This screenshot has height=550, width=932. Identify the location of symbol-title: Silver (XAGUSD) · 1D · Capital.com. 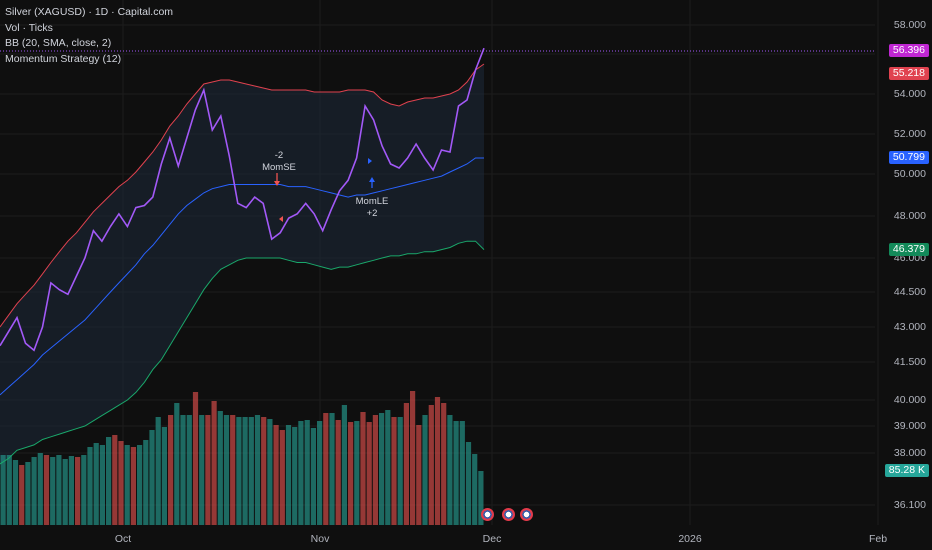
(89, 12).